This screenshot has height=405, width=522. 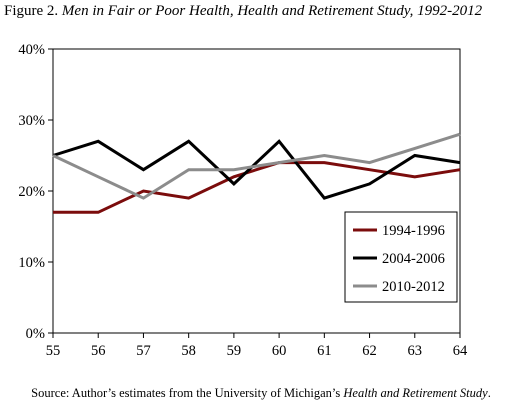 What do you see at coordinates (413, 259) in the screenshot?
I see `legend-label: 2004-2006` at bounding box center [413, 259].